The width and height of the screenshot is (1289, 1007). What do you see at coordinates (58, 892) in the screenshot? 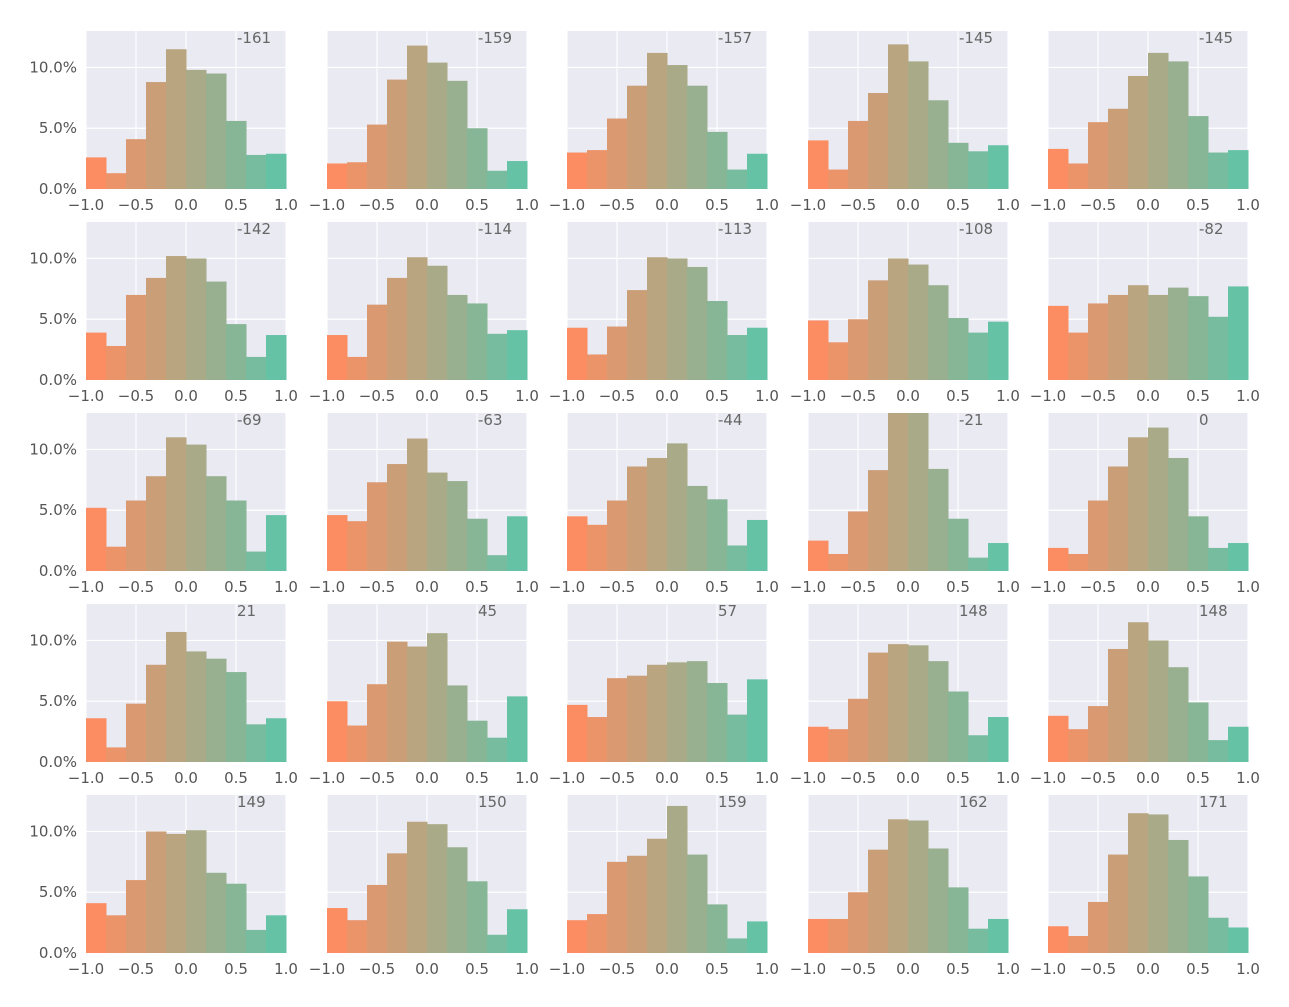
I see `y-tick-label: 5.0%` at bounding box center [58, 892].